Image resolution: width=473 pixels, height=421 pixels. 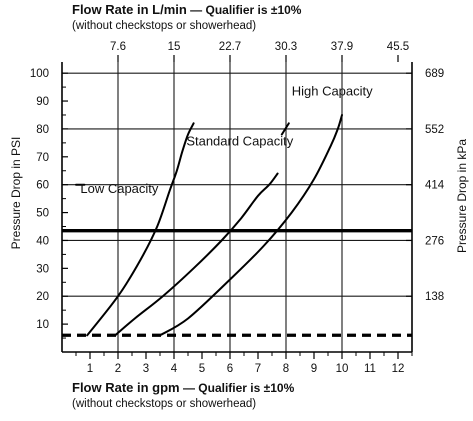 What do you see at coordinates (129, 9) in the screenshot?
I see `top-axis-title-bold: Flow Rate in L/min` at bounding box center [129, 9].